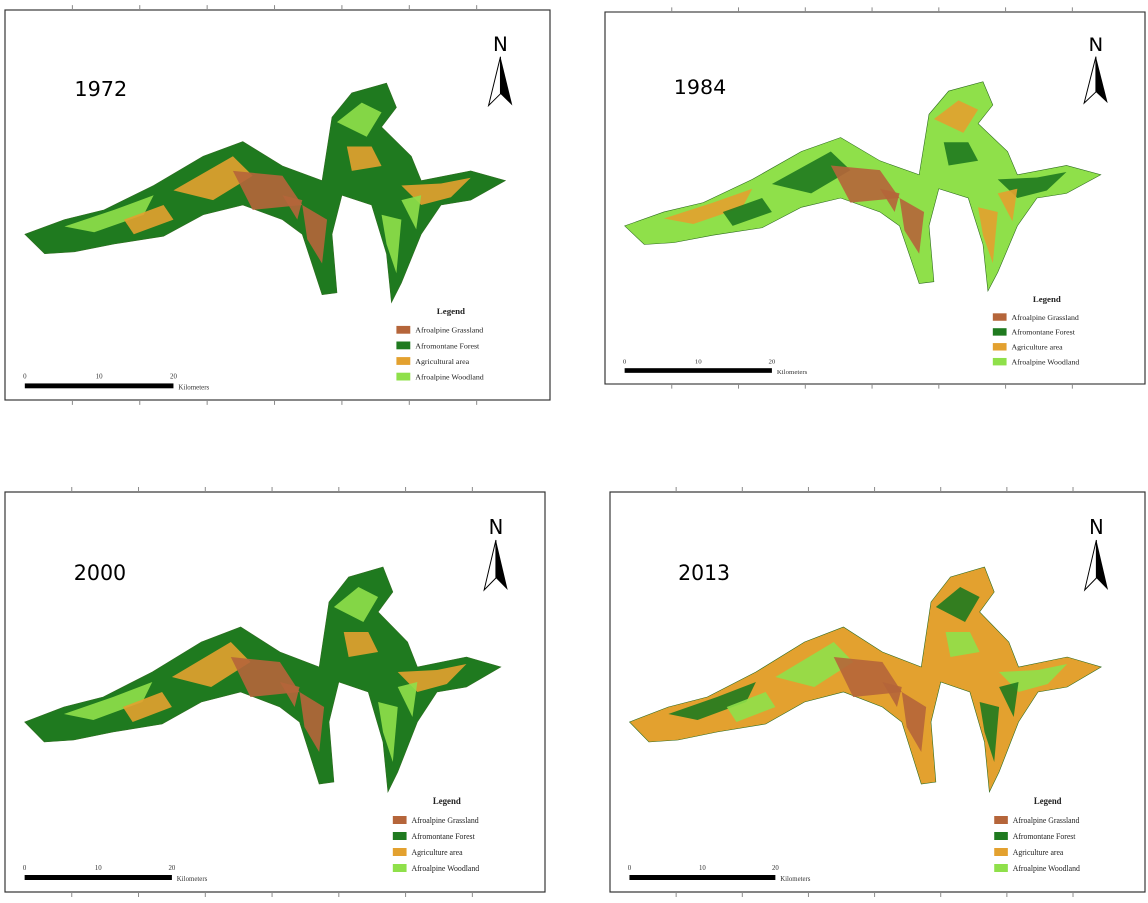 This screenshot has width=1148, height=903. I want to click on year-label: 2000, so click(100, 573).